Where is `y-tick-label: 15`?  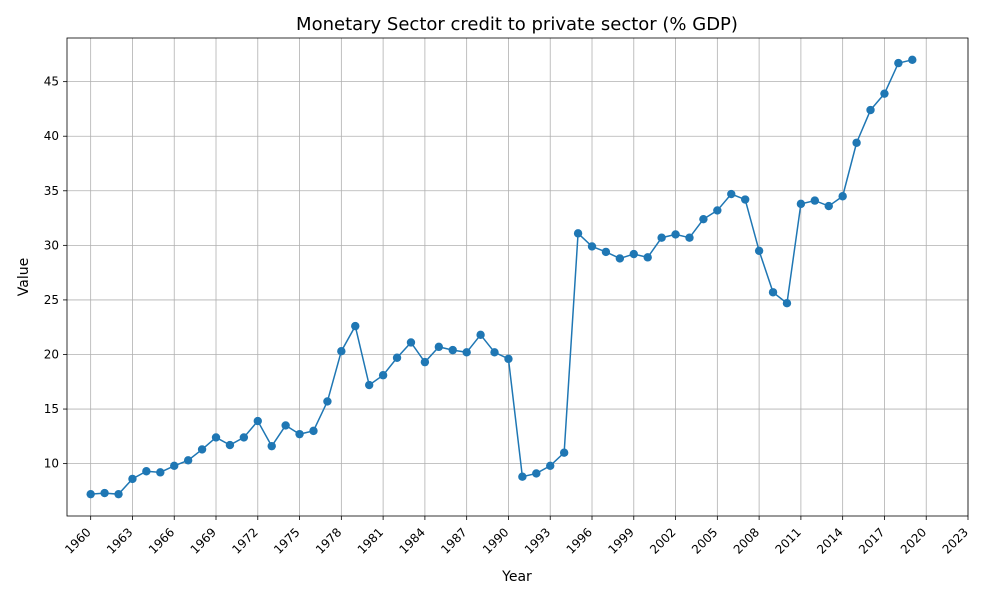 y-tick-label: 15 is located at coordinates (51, 409).